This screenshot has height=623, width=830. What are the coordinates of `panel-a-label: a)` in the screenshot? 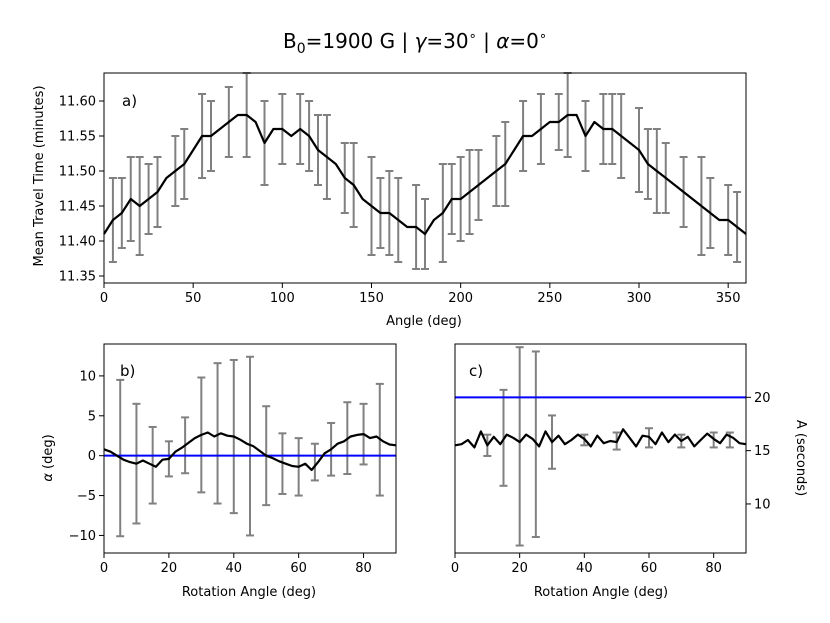 It's located at (129, 101).